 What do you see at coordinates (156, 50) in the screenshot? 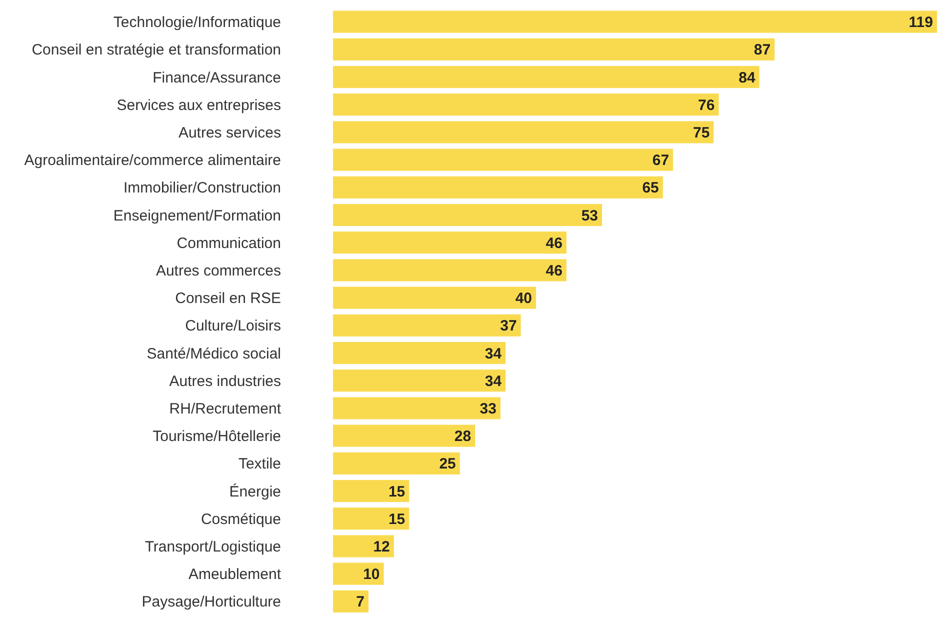
I see `y-tick-label: Conseil en stratégie et transformation` at bounding box center [156, 50].